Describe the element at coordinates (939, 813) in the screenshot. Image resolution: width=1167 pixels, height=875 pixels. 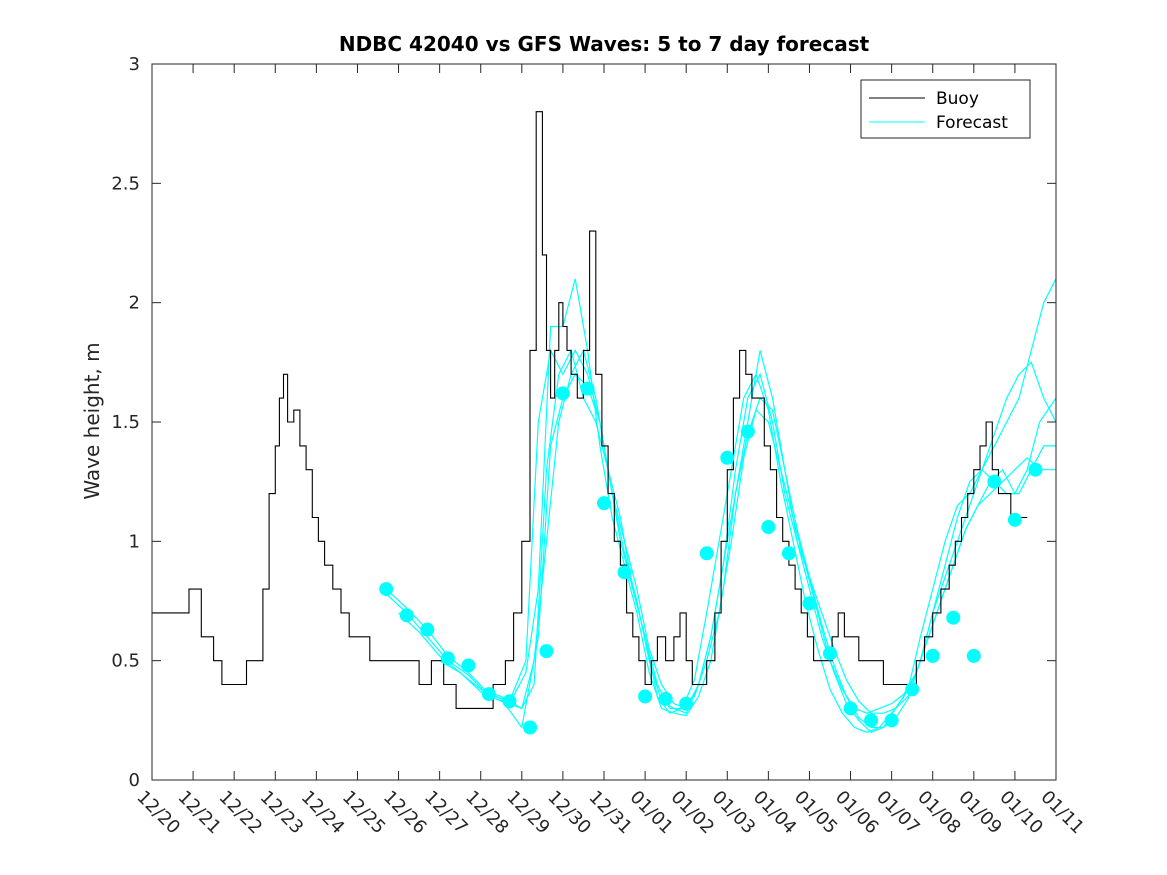
I see `x-tick-label: 01/08` at that location.